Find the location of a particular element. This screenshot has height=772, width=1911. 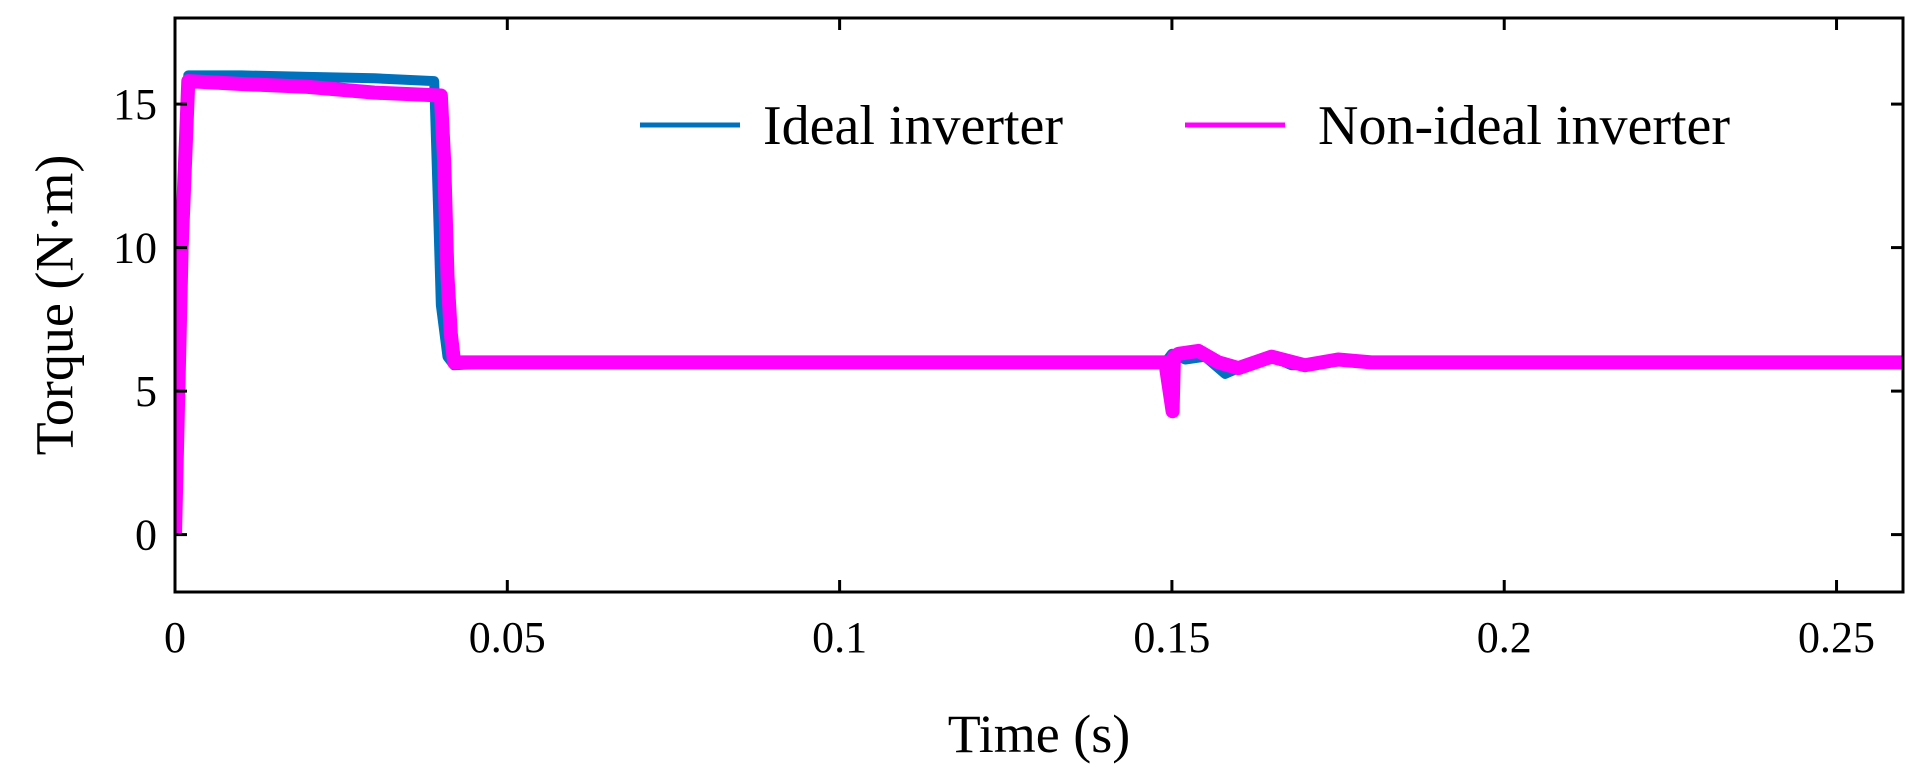

x-tick-label: 0 is located at coordinates (175, 637).